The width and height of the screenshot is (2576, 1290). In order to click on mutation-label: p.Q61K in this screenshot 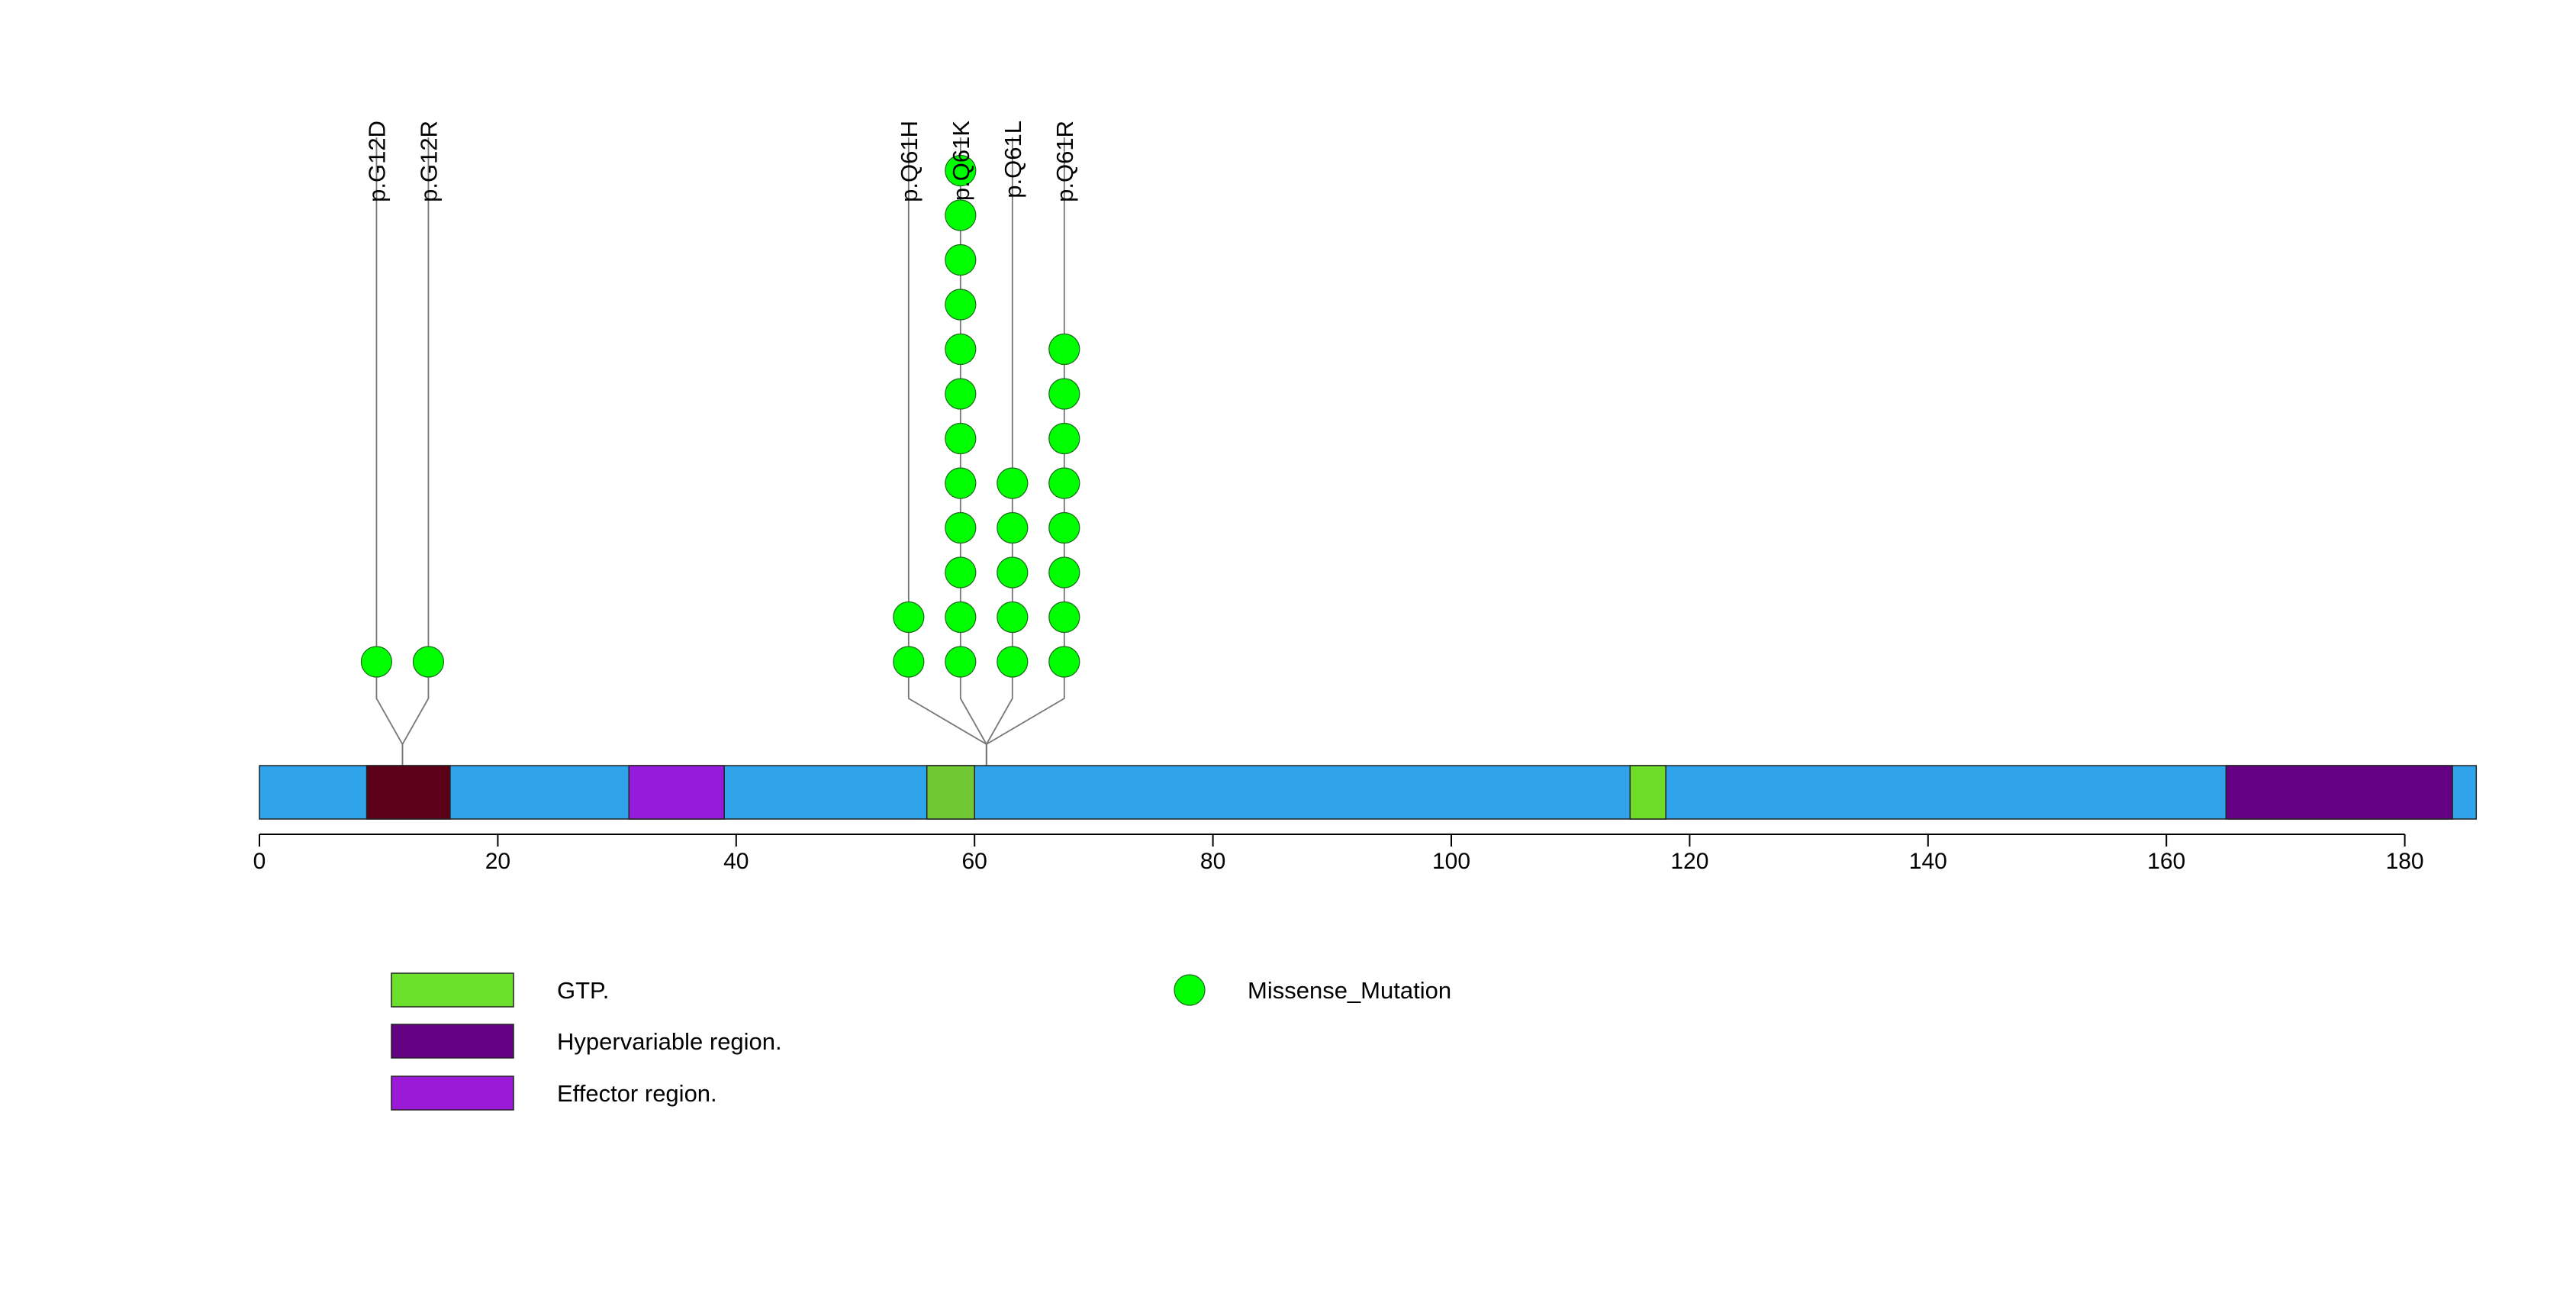, I will do `click(961, 161)`.